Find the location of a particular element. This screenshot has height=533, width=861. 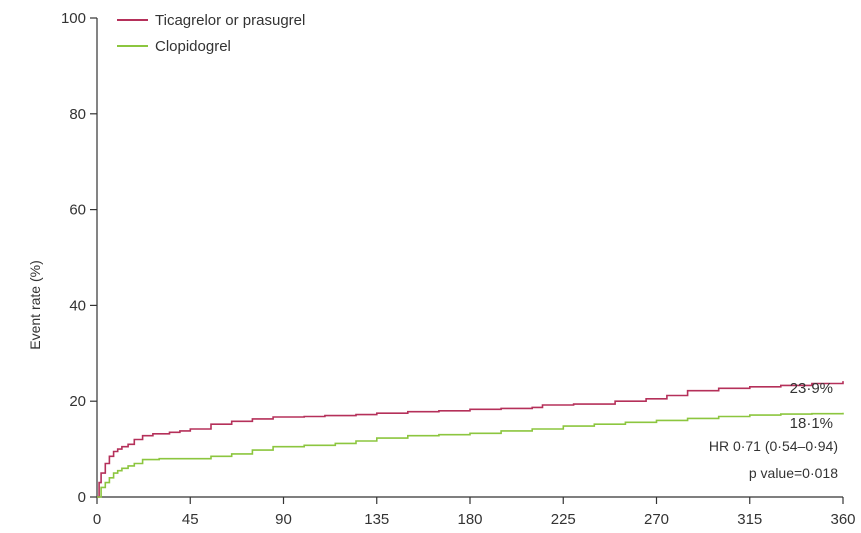

y-tick-label: 0 is located at coordinates (82, 497).